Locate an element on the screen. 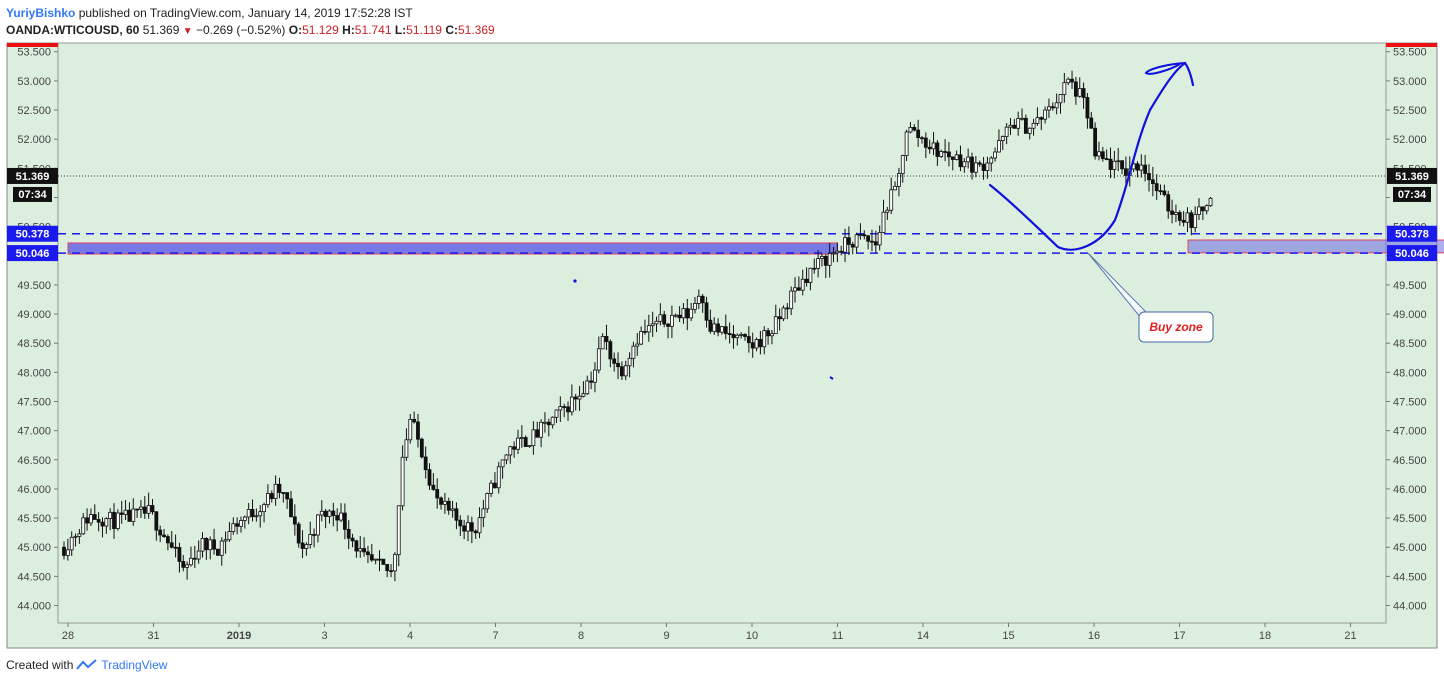  buy-zone-callout: Buy zone is located at coordinates (1150, 297).